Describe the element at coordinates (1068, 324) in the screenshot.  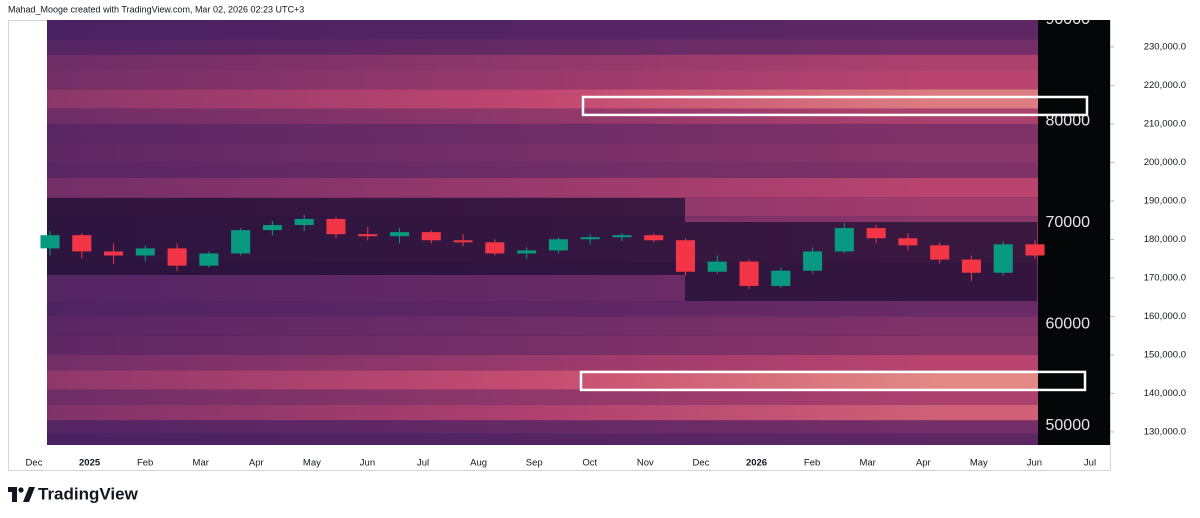
I see `overlay-tick-label: 60000` at that location.